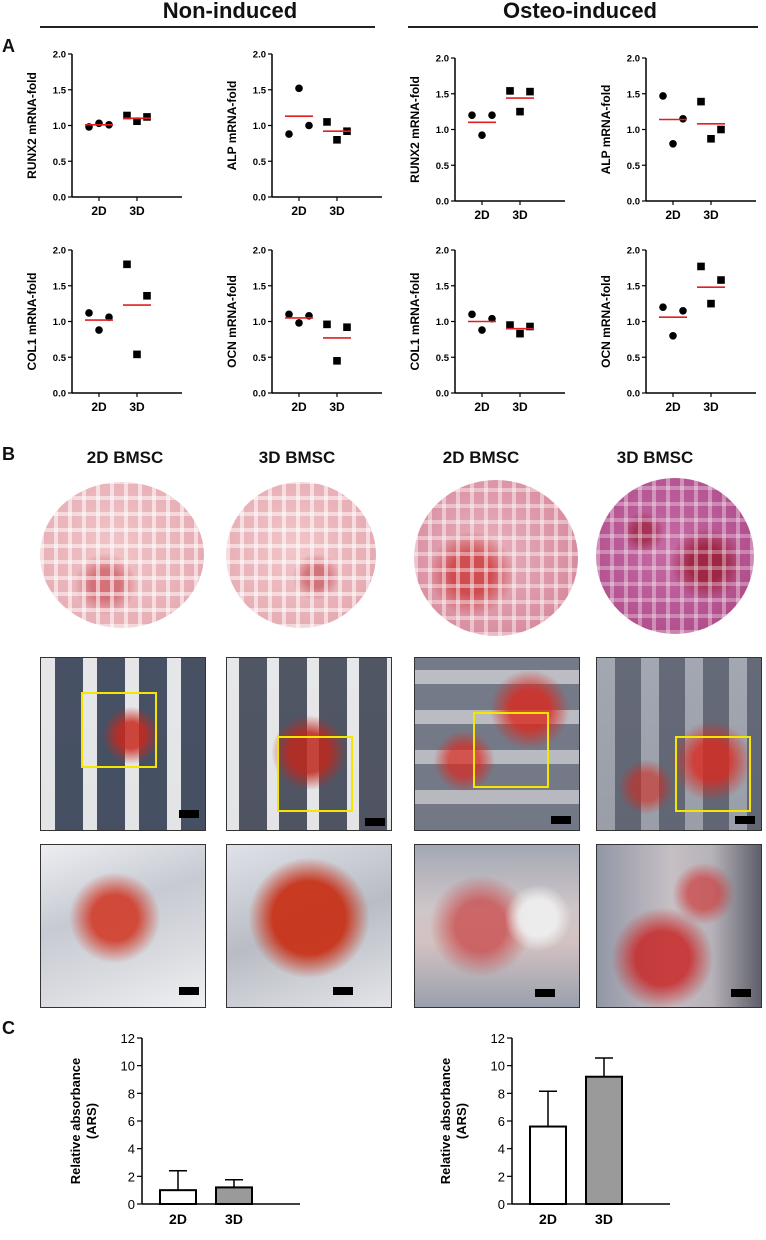  Describe the element at coordinates (309, 744) in the screenshot. I see `micrograph-low-mag-3d-non-induced` at that location.